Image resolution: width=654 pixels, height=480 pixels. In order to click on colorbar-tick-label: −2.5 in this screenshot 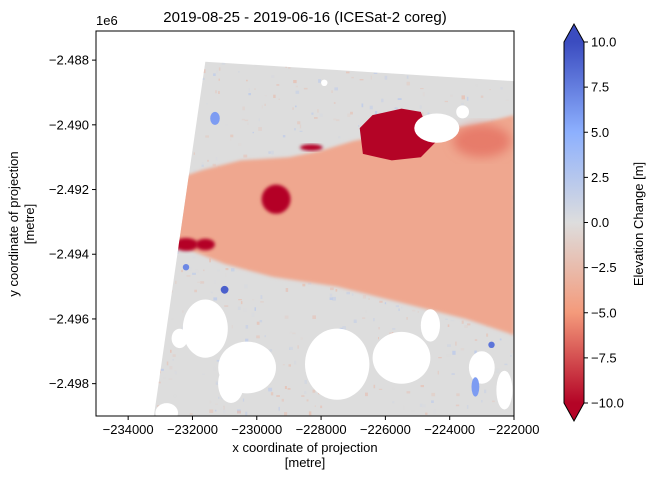, I will do `click(604, 267)`.